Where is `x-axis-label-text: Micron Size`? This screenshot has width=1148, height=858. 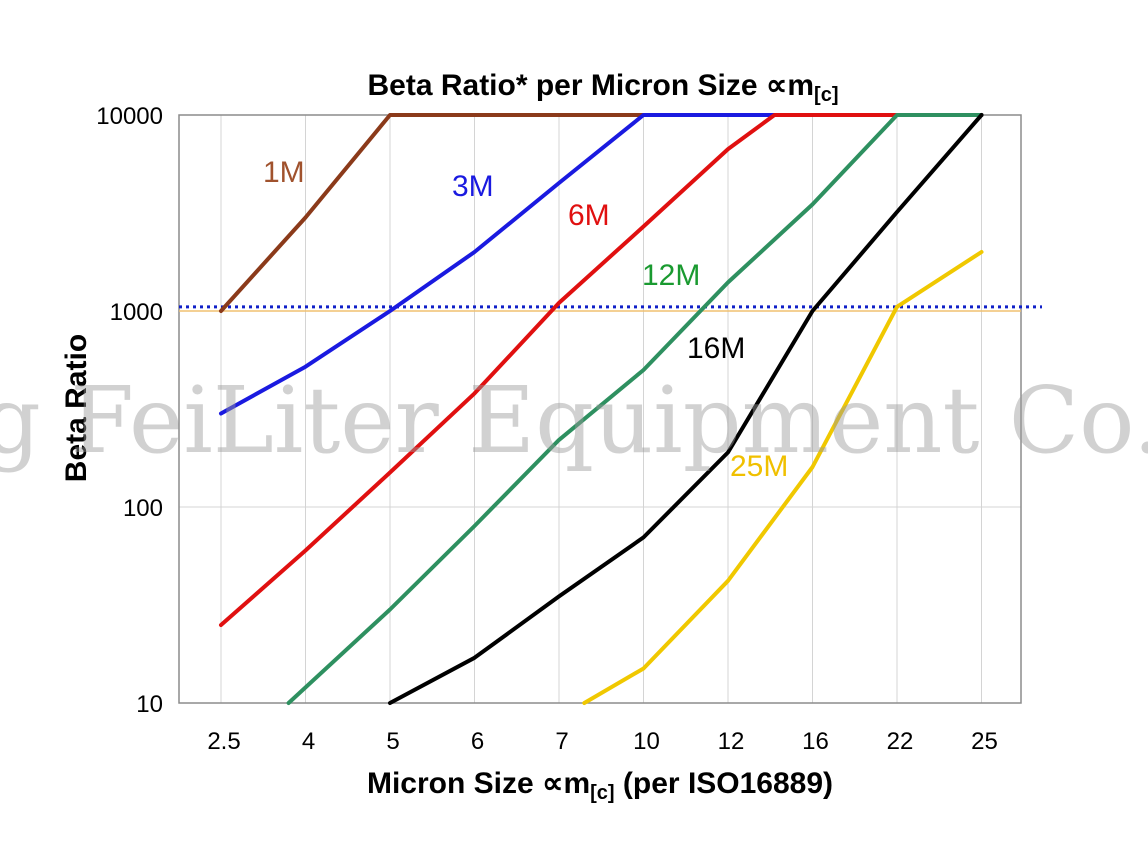 x-axis-label-text: Micron Size is located at coordinates (454, 783).